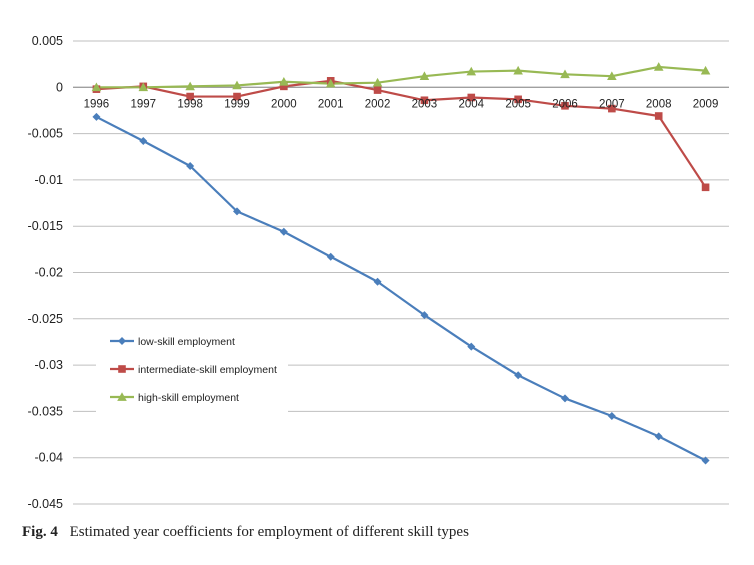 The width and height of the screenshot is (754, 565). What do you see at coordinates (237, 104) in the screenshot?
I see `x-tick-label: 1999` at bounding box center [237, 104].